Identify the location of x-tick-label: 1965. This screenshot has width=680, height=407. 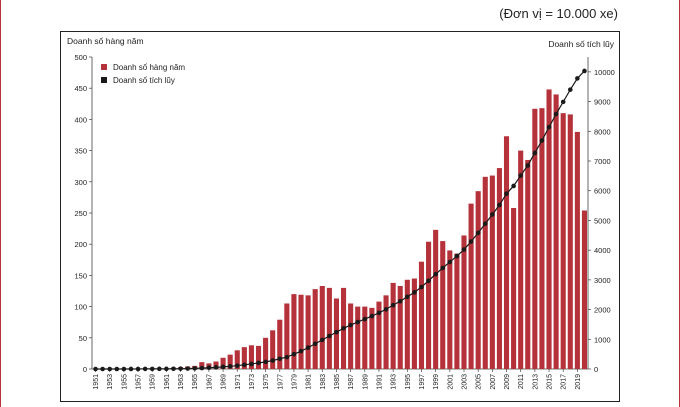
(195, 382).